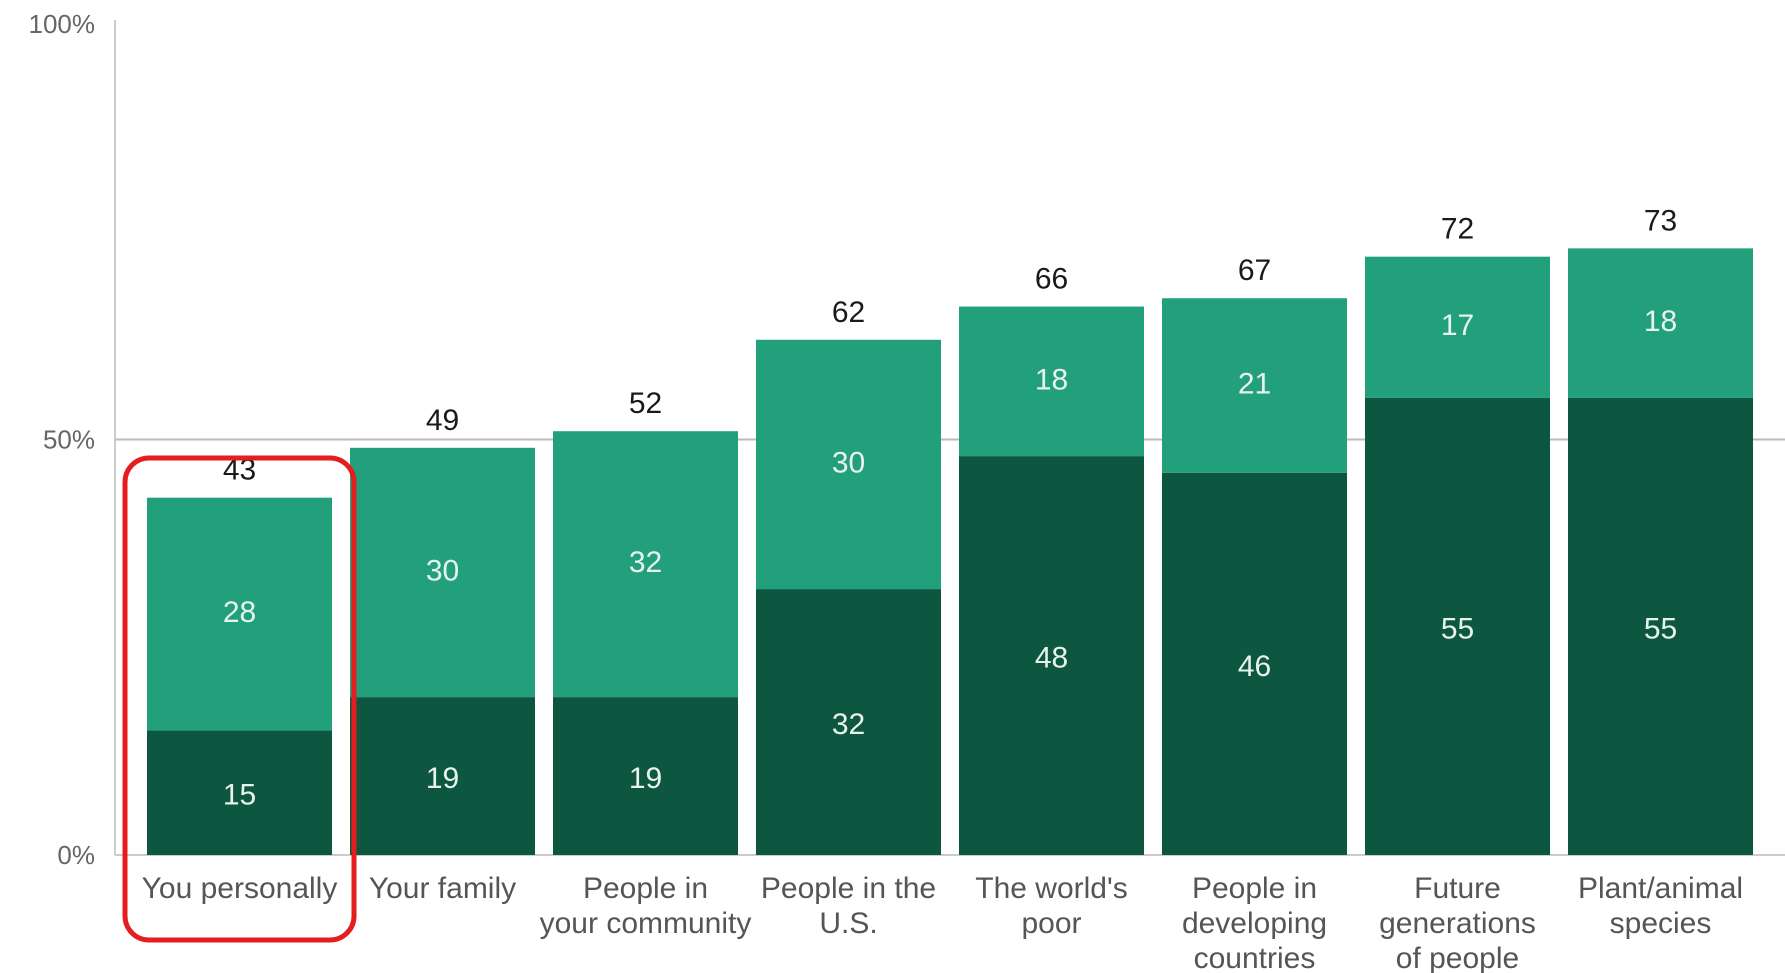 The image size is (1785, 973). Describe the element at coordinates (848, 312) in the screenshot. I see `total-value-label: 62` at that location.